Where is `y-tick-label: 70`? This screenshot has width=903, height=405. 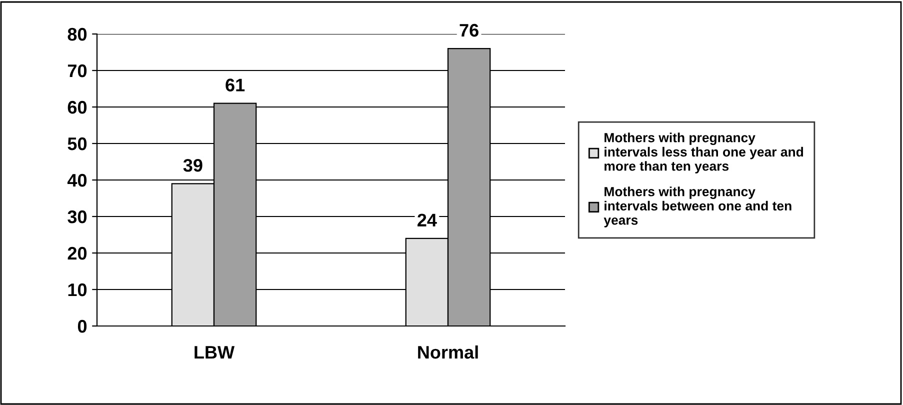 y-tick-label: 70 is located at coordinates (77, 71).